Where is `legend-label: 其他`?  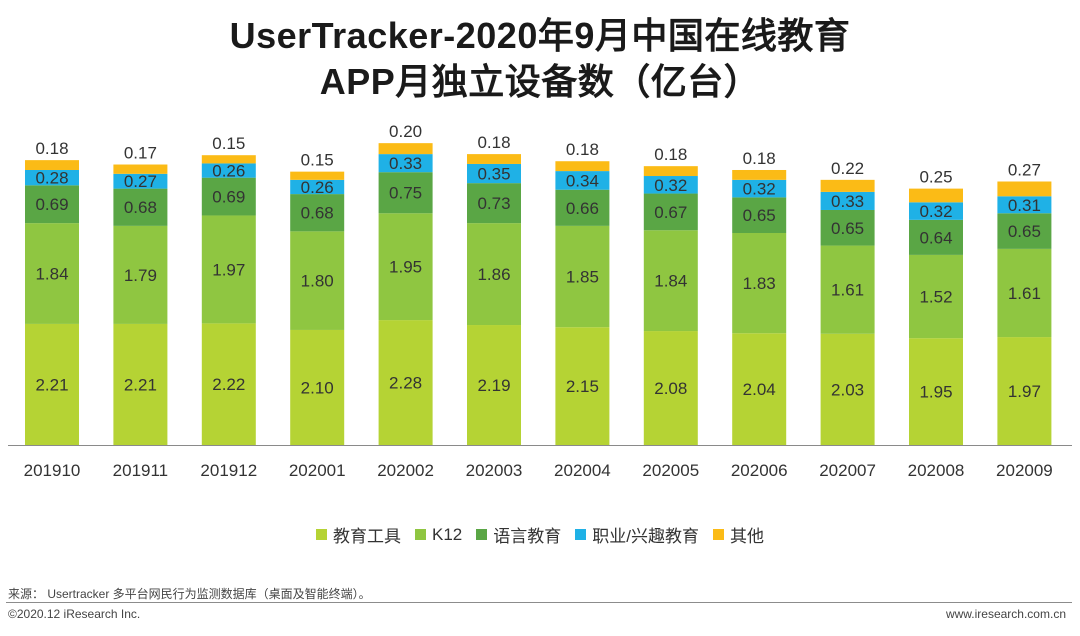
legend-label: 其他 is located at coordinates (746, 536).